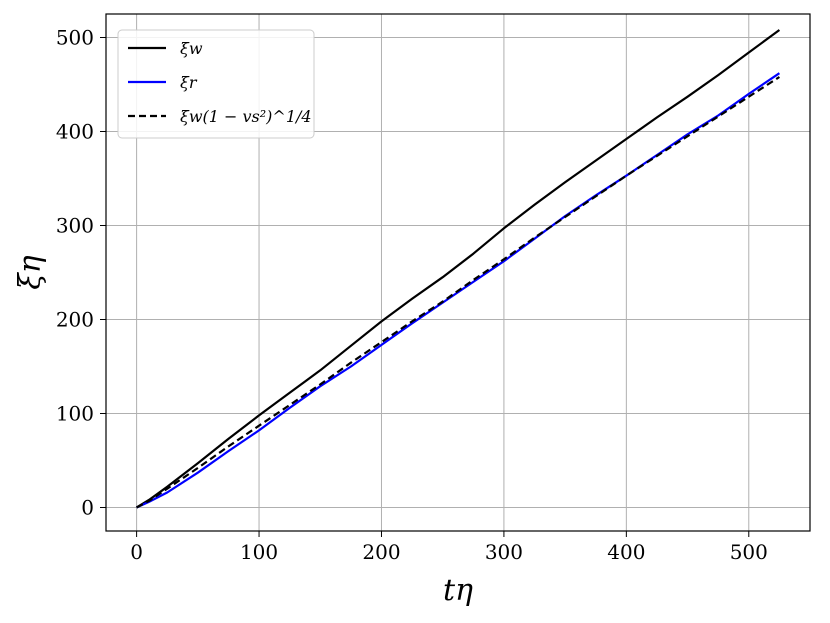 Image resolution: width=830 pixels, height=623 pixels. What do you see at coordinates (75, 320) in the screenshot?
I see `y-tick-label: 200` at bounding box center [75, 320].